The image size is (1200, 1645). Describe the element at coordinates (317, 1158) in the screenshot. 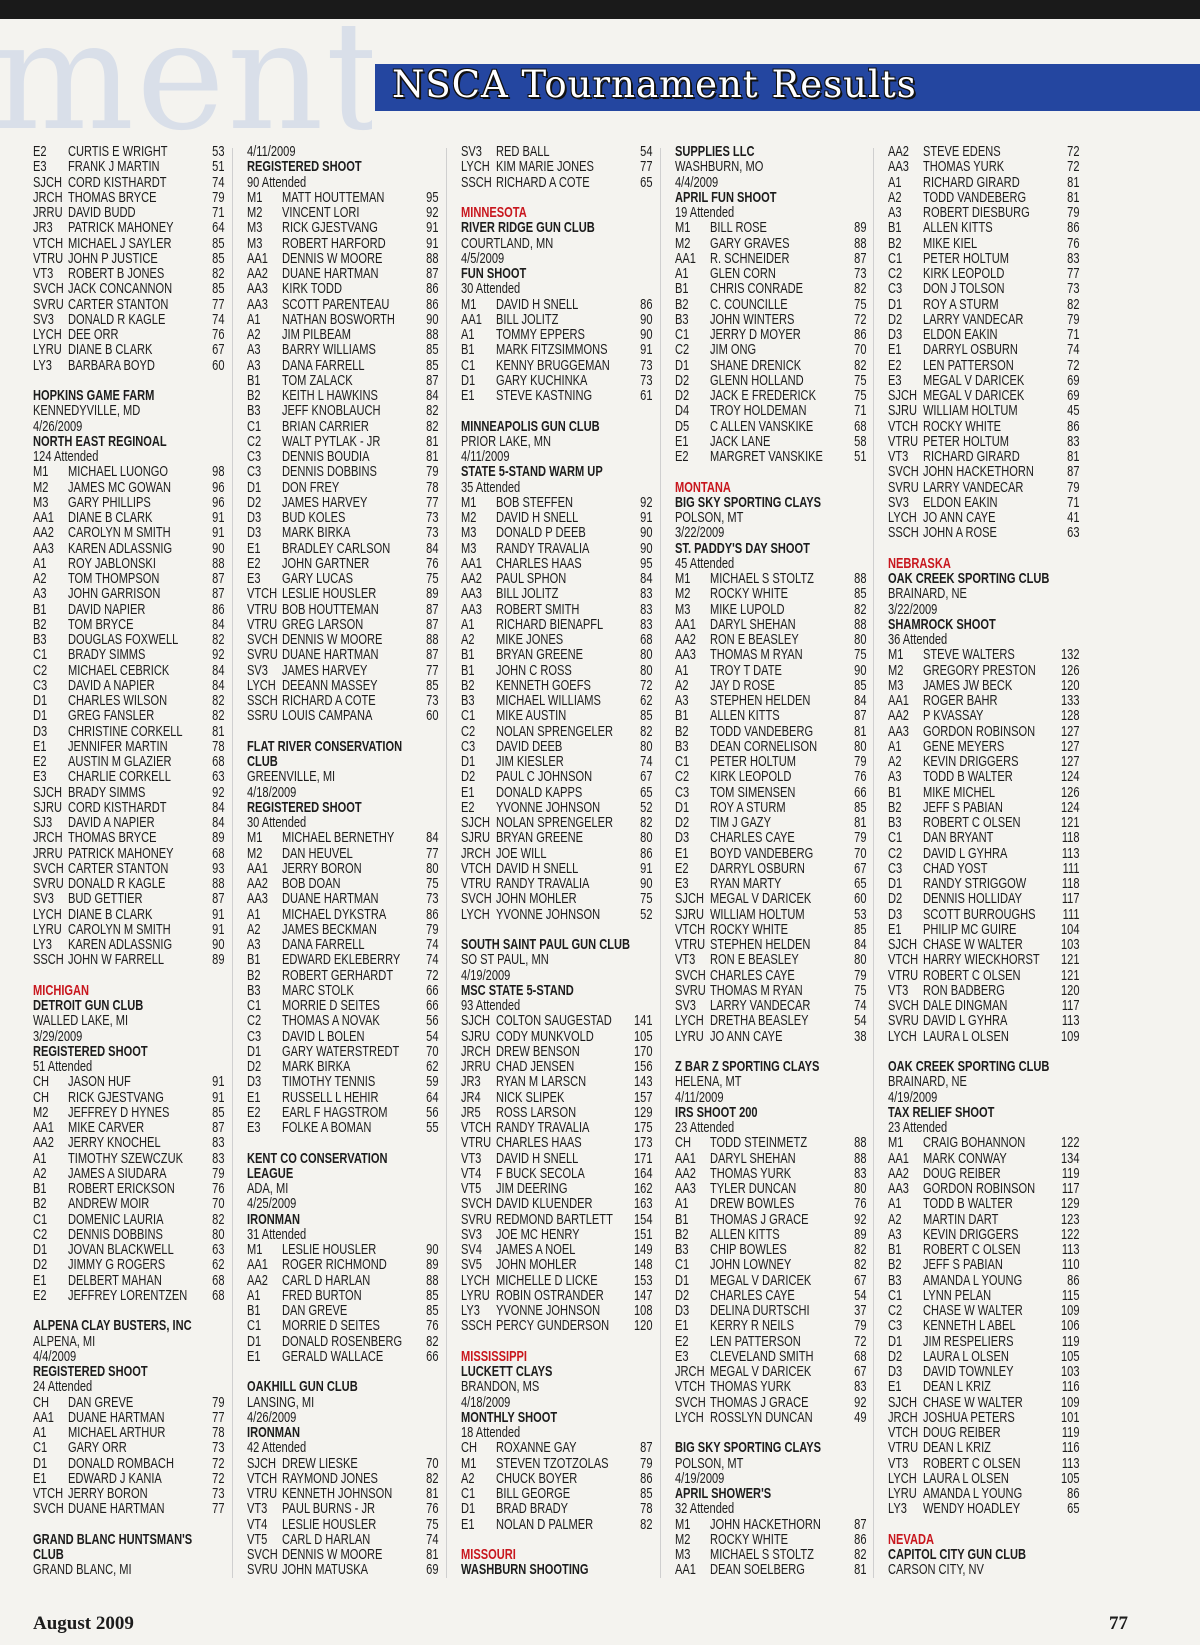

I see `club-name: KENT CO CONSERVATION` at that location.